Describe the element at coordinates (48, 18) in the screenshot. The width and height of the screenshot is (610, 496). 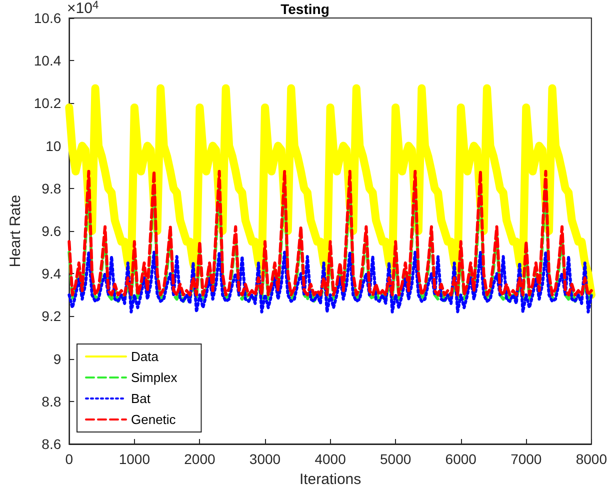
I see `y-tick-label: 10.6` at that location.